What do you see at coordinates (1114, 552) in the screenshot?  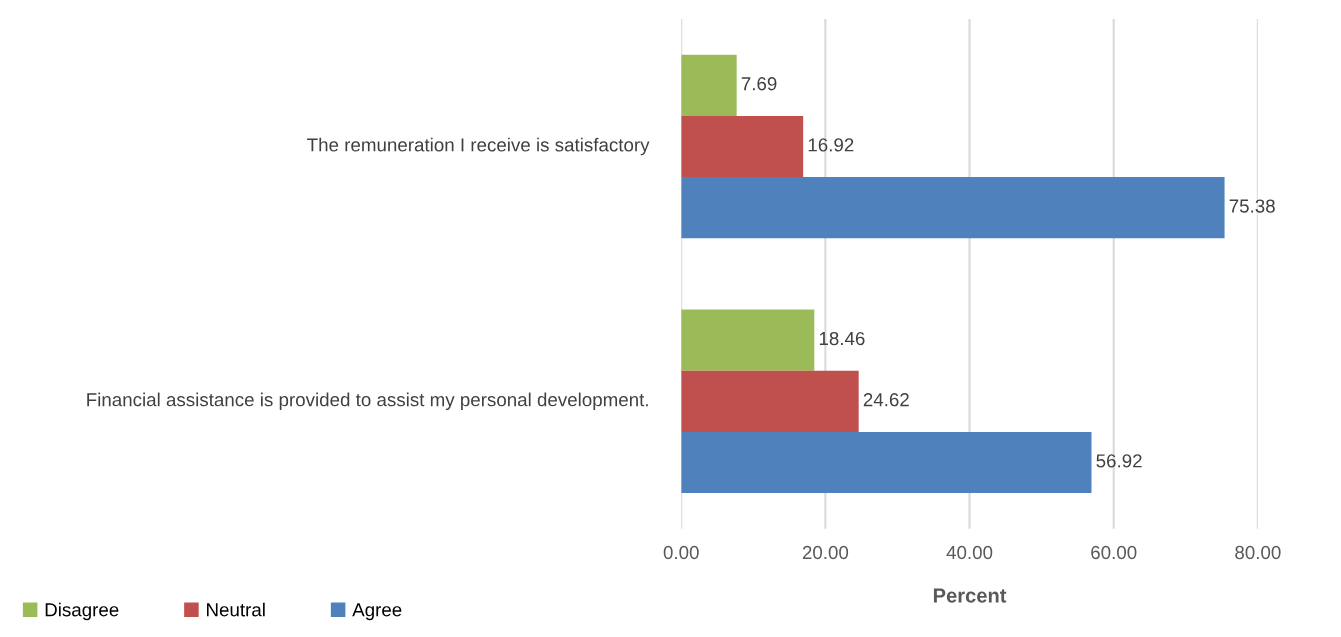 I see `x-tick-label: 60.00` at bounding box center [1114, 552].